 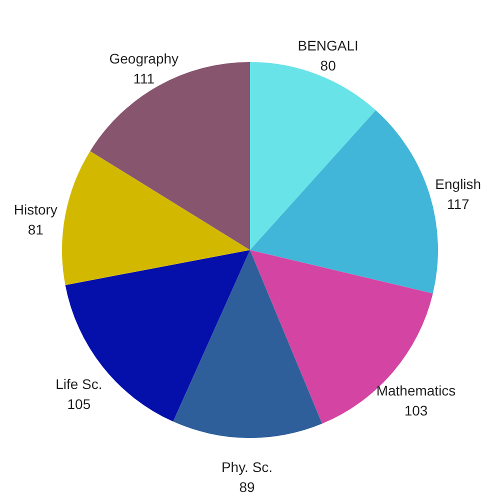 What do you see at coordinates (36, 229) in the screenshot?
I see `data-label: 81` at bounding box center [36, 229].